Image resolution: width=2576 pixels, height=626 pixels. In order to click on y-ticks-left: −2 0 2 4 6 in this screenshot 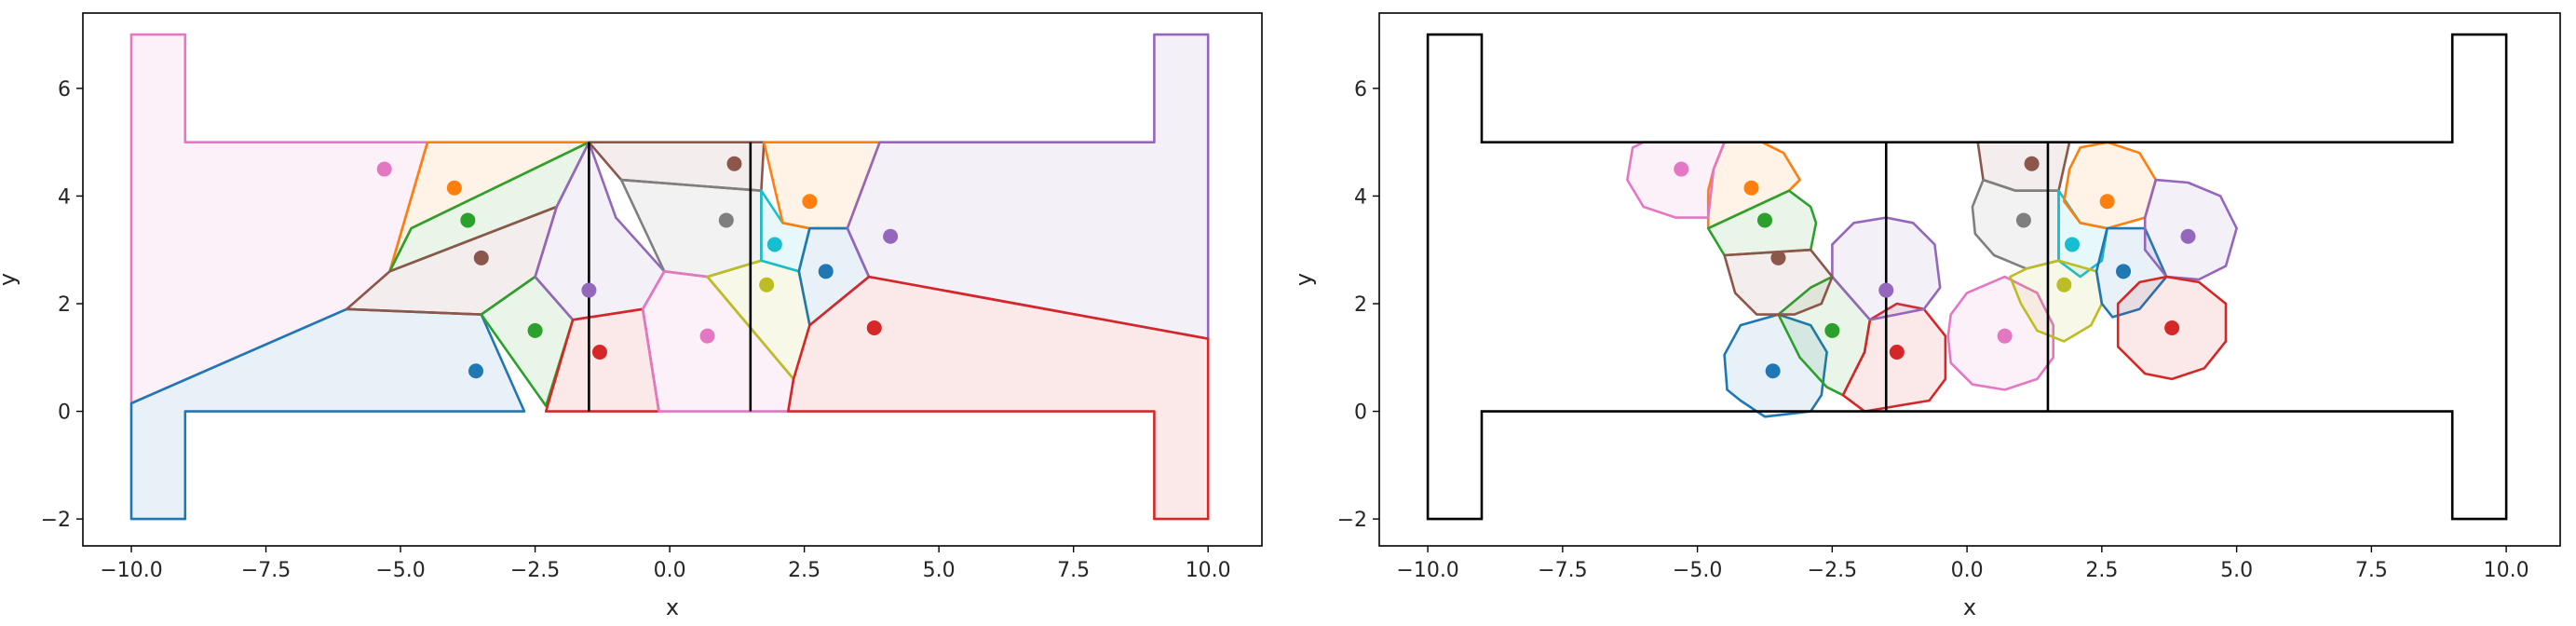, I will do `click(62, 305)`.